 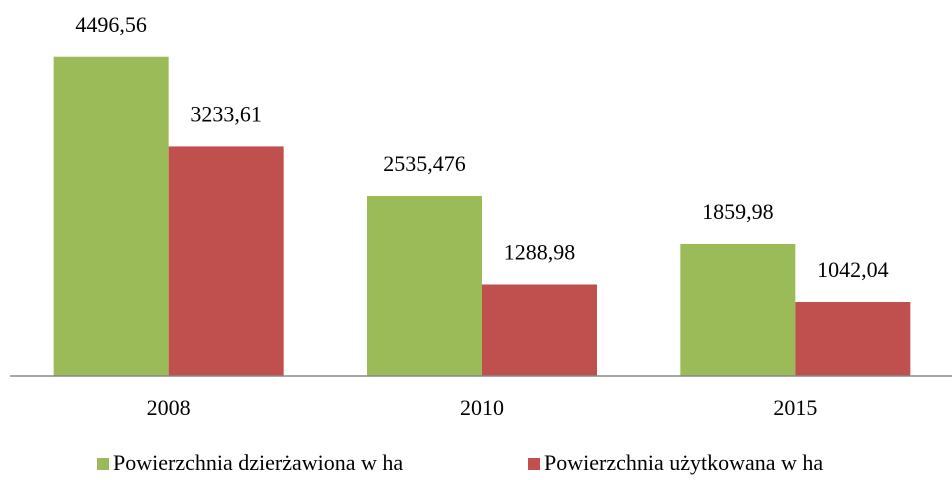 What do you see at coordinates (258, 462) in the screenshot?
I see `legend-label: Powierzchnia dzierżawiona w ha` at bounding box center [258, 462].